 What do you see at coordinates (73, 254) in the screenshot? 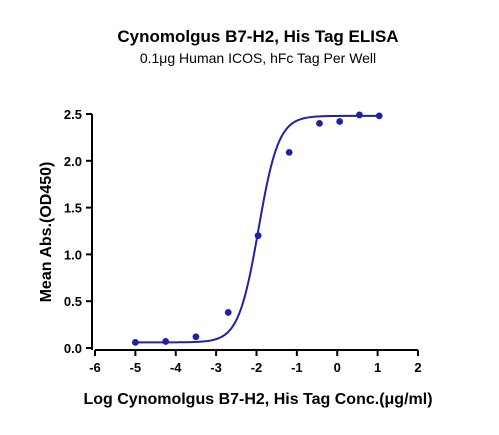
I see `y-tick-label: 1.0` at bounding box center [73, 254].